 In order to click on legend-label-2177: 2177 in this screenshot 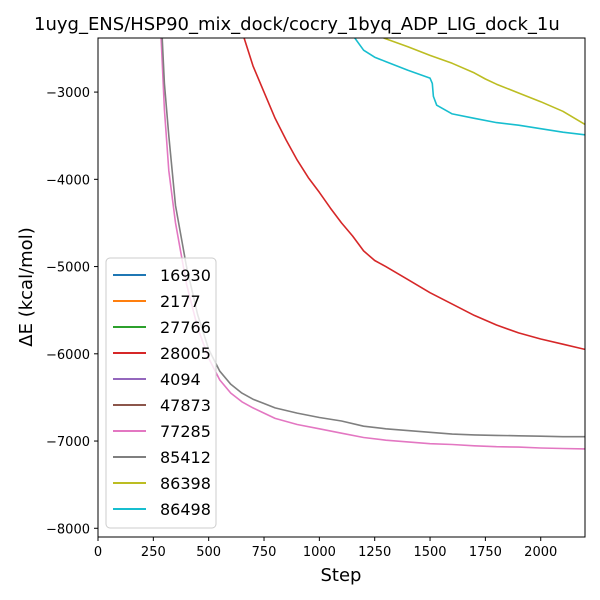, I will do `click(180, 301)`.